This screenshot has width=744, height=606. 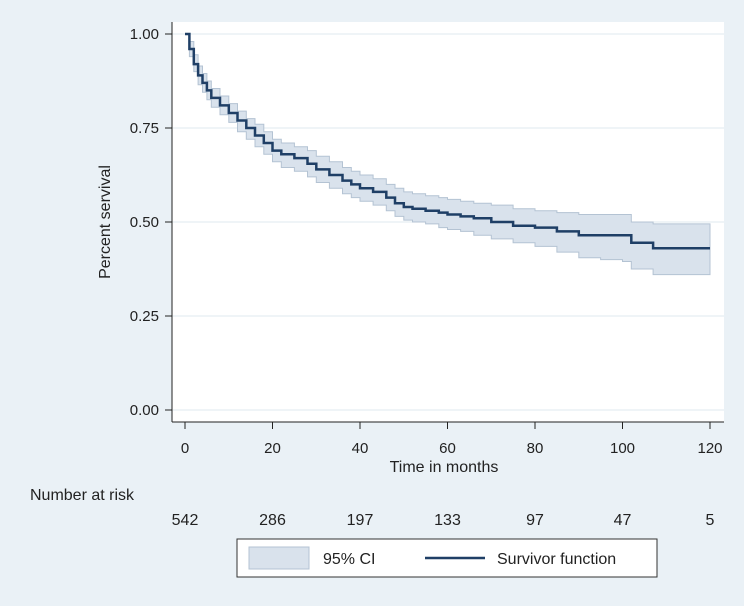 I want to click on y-tick-label-4: 1.00, so click(x=144, y=34).